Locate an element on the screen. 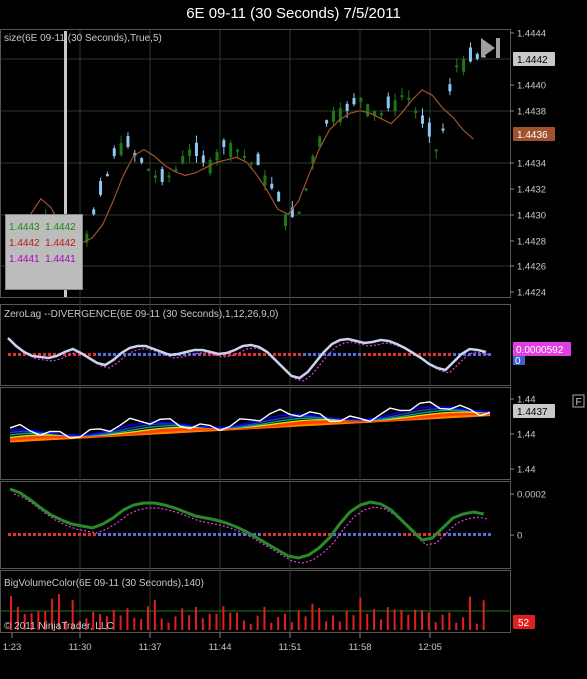 This screenshot has height=679, width=587. svg-text: F is located at coordinates (579, 402).